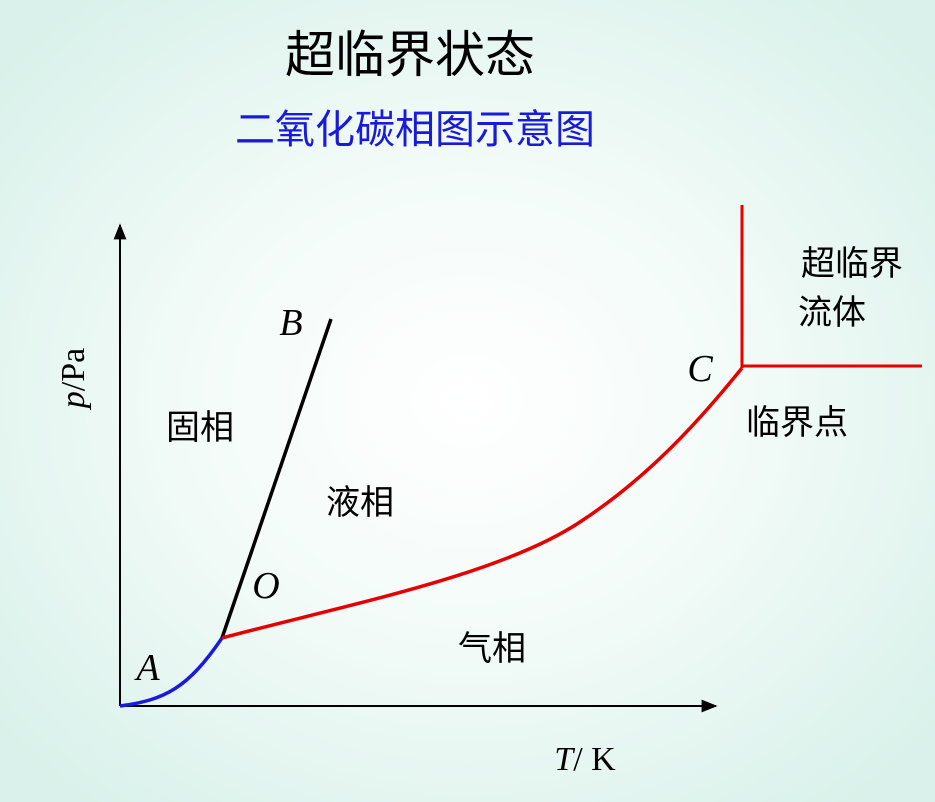 This screenshot has width=935, height=802. Describe the element at coordinates (415, 130) in the screenshot. I see `subtitle: 二氧化碳相图示意图` at that location.